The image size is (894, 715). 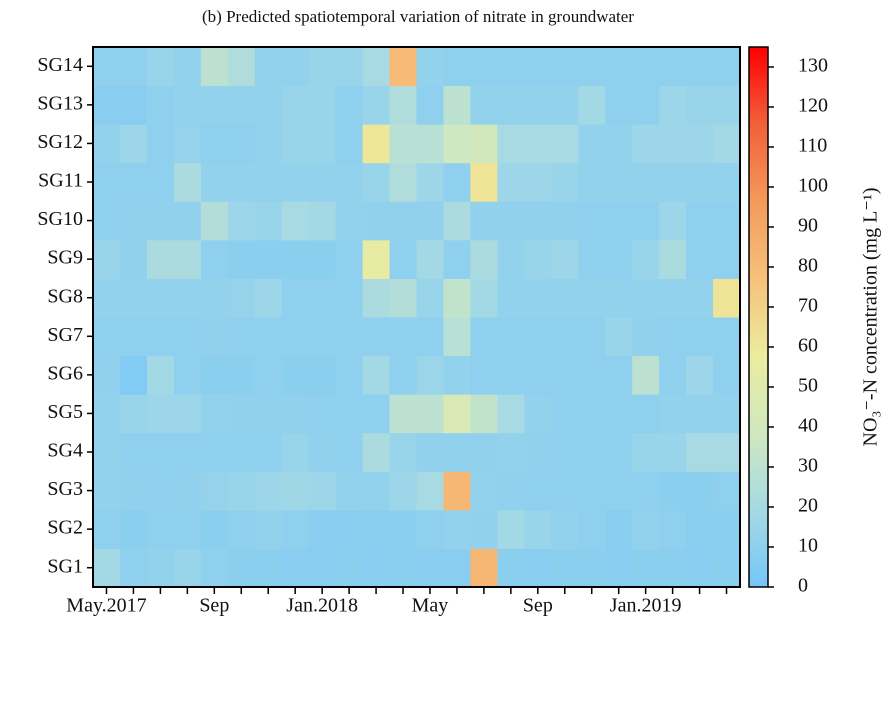 I want to click on y-tick-label: SG8, so click(x=65, y=296).